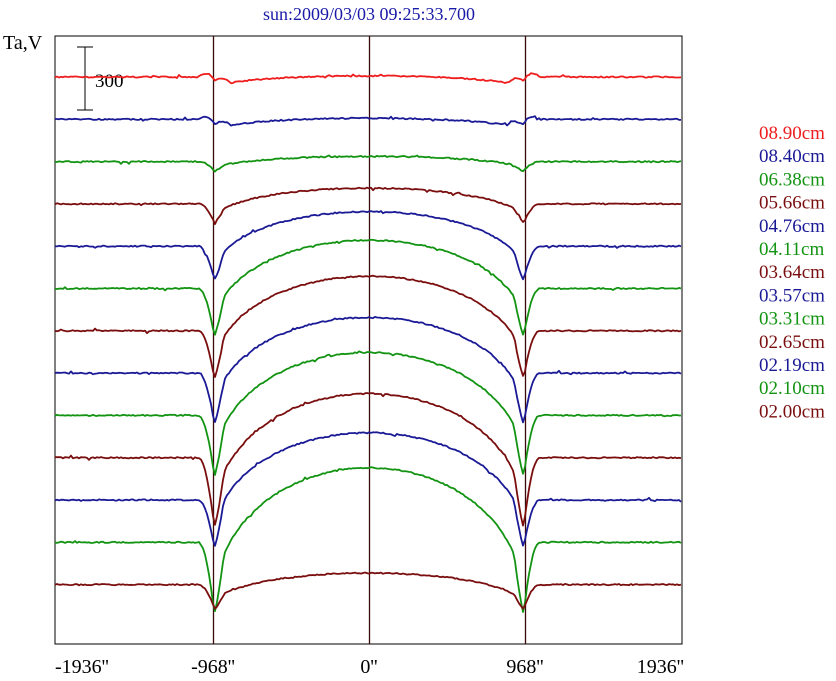 The image size is (836, 681). What do you see at coordinates (792, 342) in the screenshot?
I see `legend-item-02.65cm: 02.65cm` at bounding box center [792, 342].